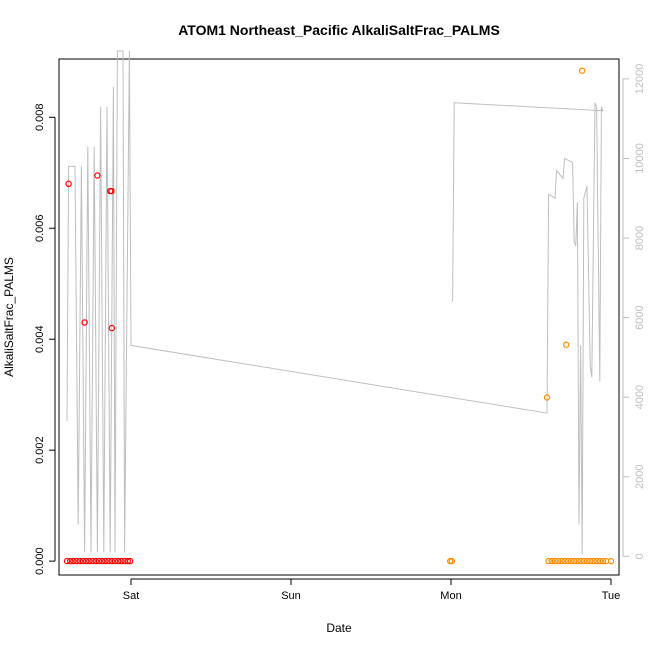 The image size is (650, 655). What do you see at coordinates (640, 158) in the screenshot?
I see `y2-tick-label: 10000` at bounding box center [640, 158].